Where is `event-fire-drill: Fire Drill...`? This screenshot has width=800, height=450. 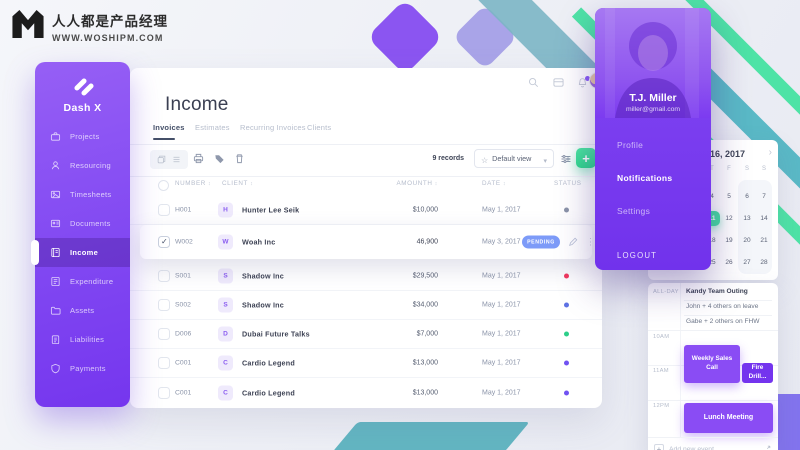 event-fire-drill: Fire Drill... is located at coordinates (757, 373).